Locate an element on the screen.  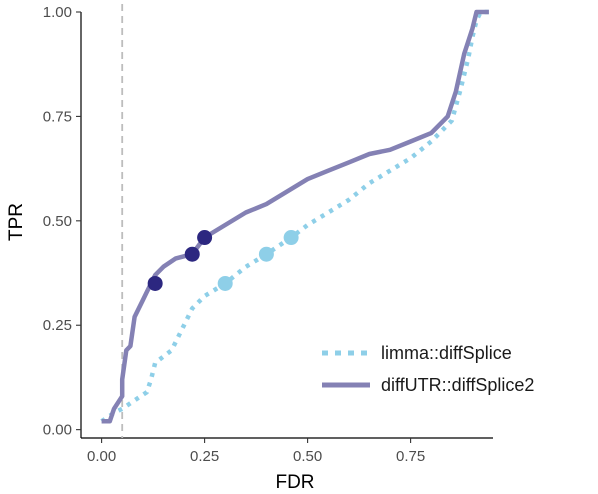
y-tick-label: 0.50 is located at coordinates (57, 221).